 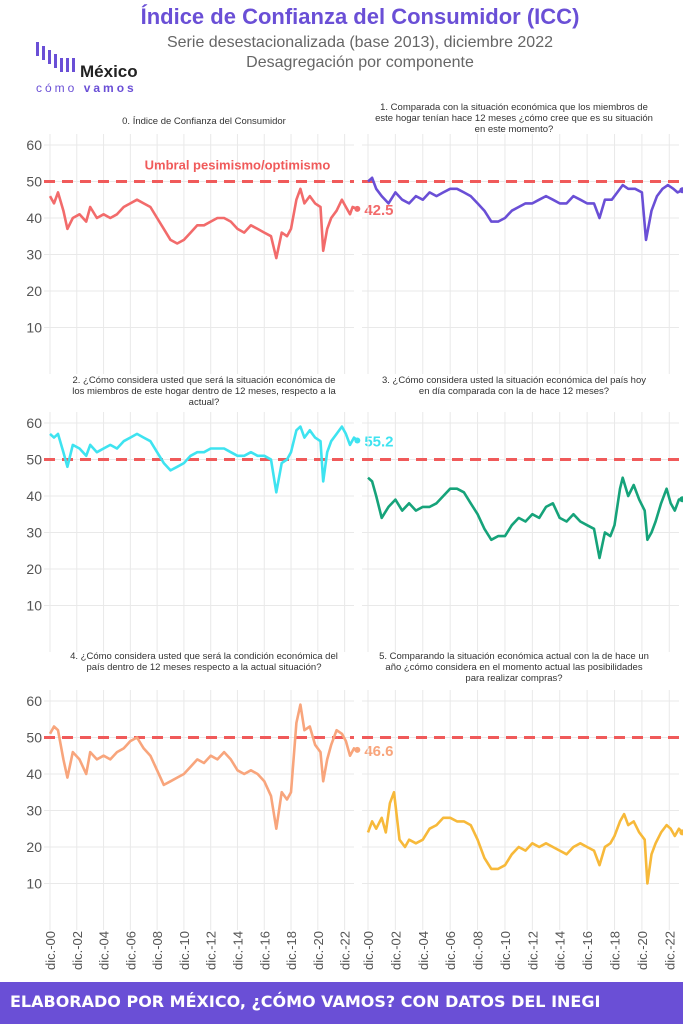 What do you see at coordinates (513, 678) in the screenshot?
I see `panel-title-line: para realizar compras?` at bounding box center [513, 678].